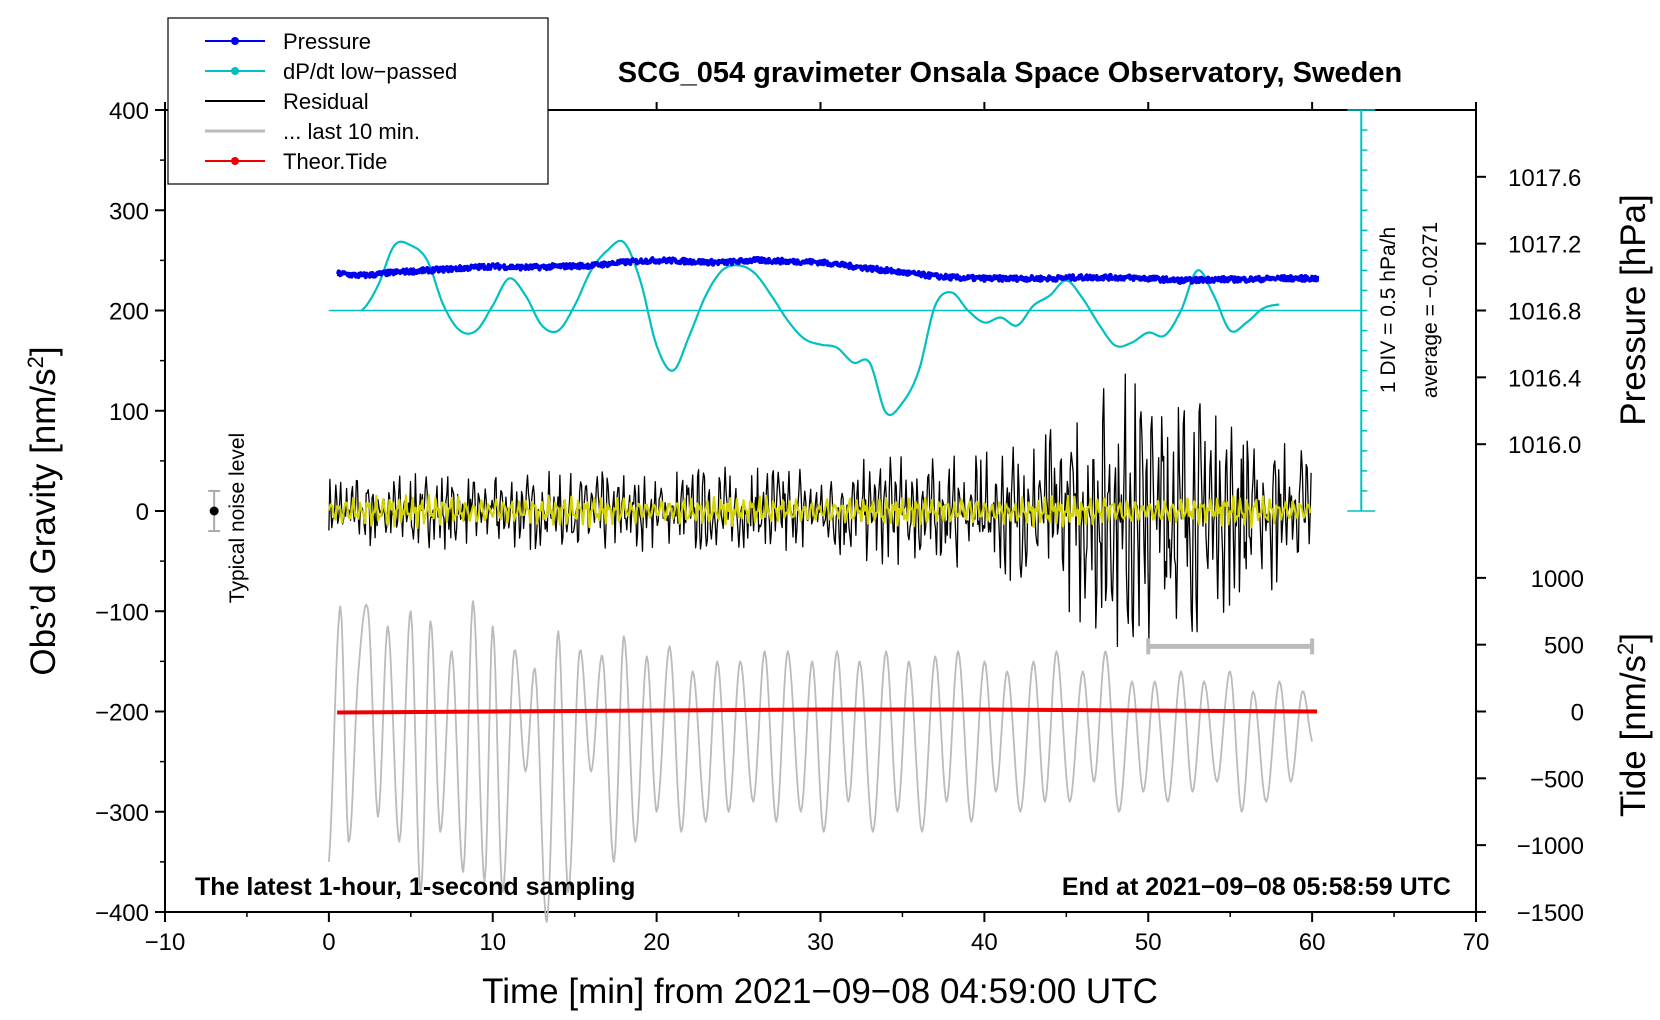  I want to click on tide-tick-label: 1000, so click(1557, 579).